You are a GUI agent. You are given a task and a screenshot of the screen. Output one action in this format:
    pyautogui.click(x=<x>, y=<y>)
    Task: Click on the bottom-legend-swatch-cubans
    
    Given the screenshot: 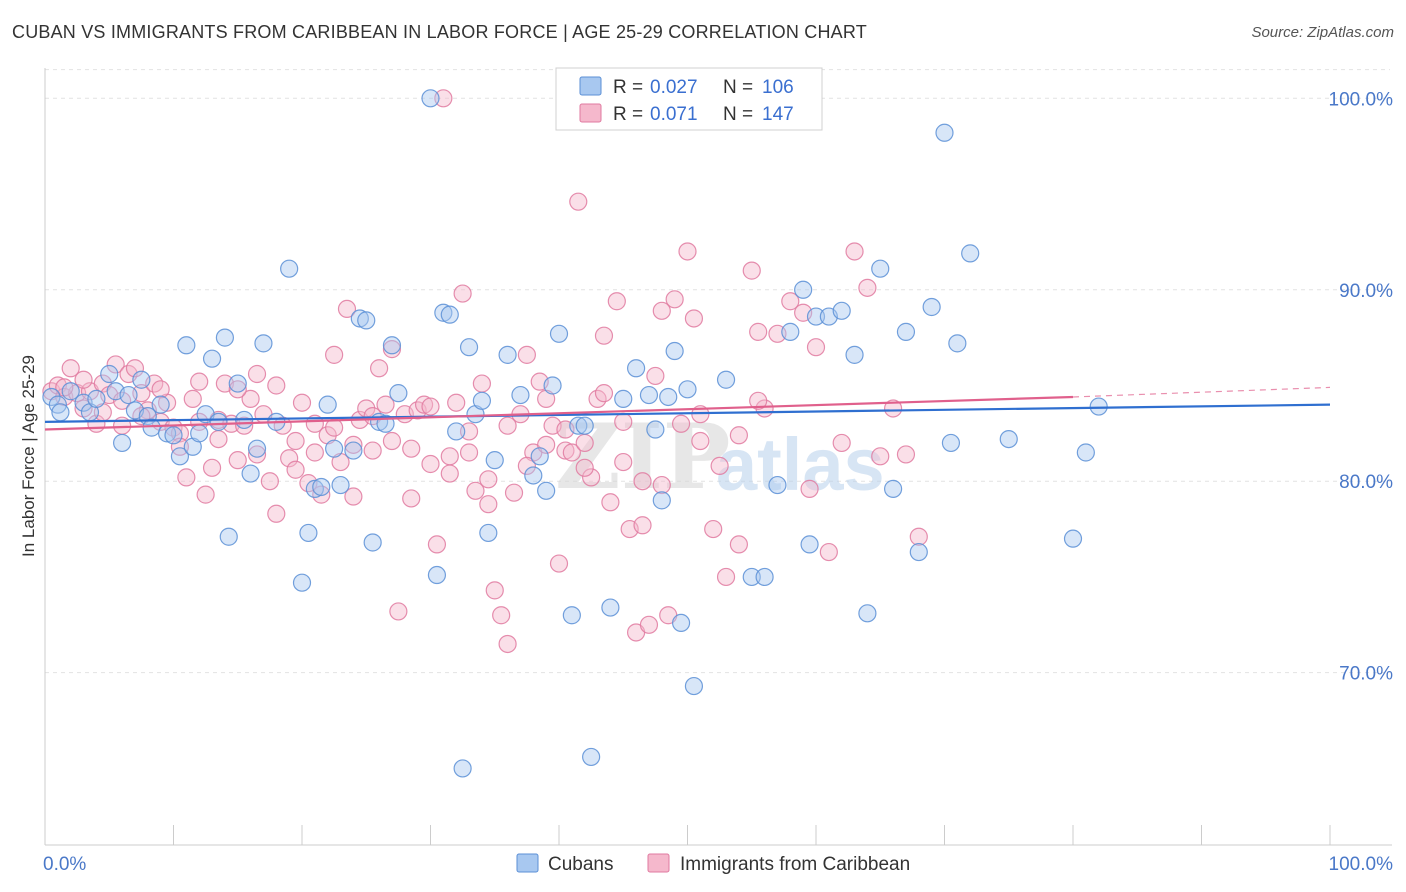 What is the action you would take?
    pyautogui.click(x=527, y=863)
    